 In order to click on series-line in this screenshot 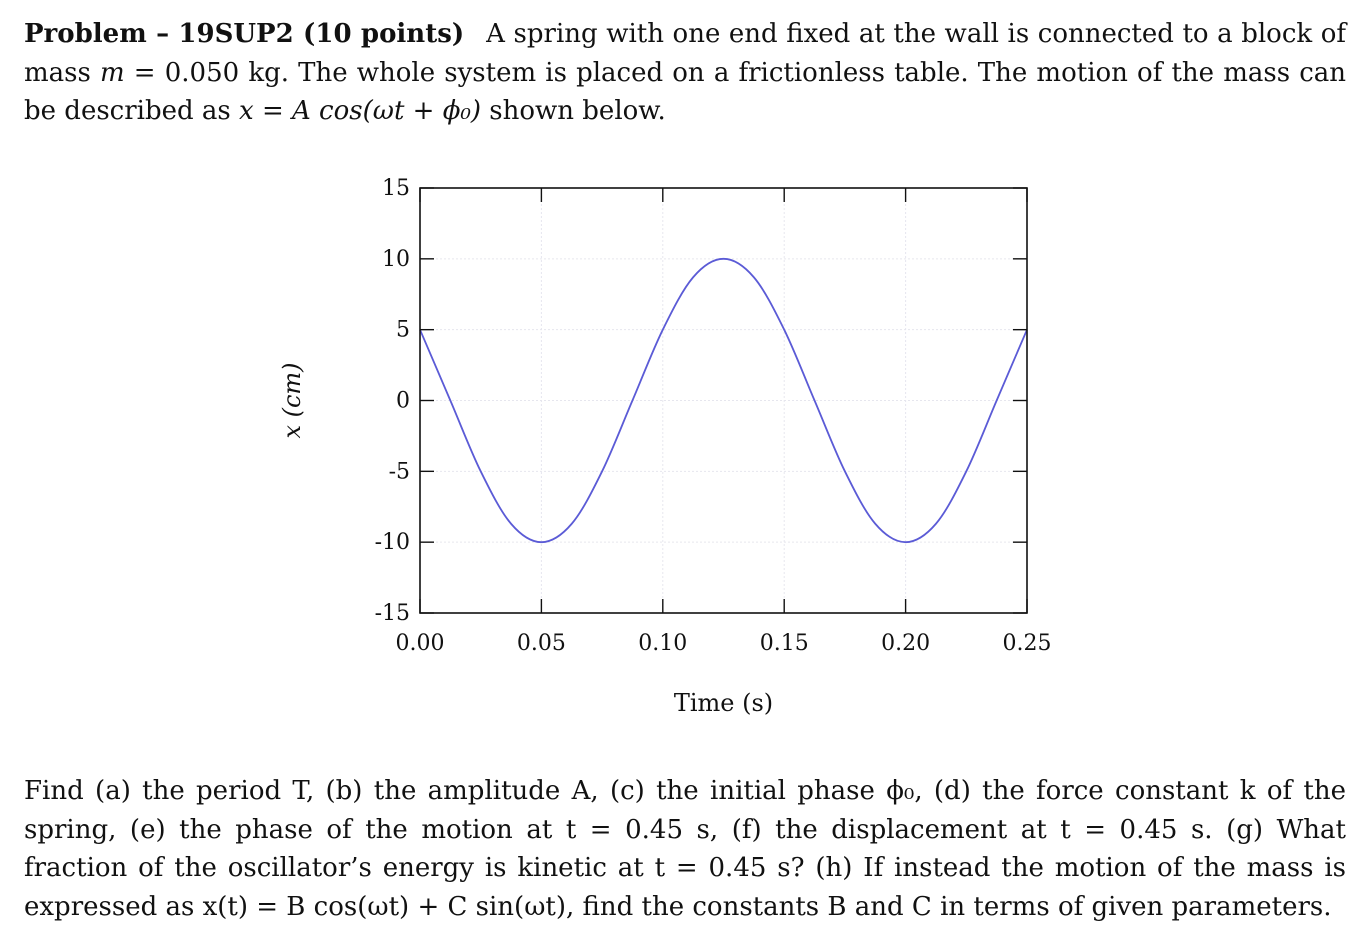, I will do `click(723, 400)`.